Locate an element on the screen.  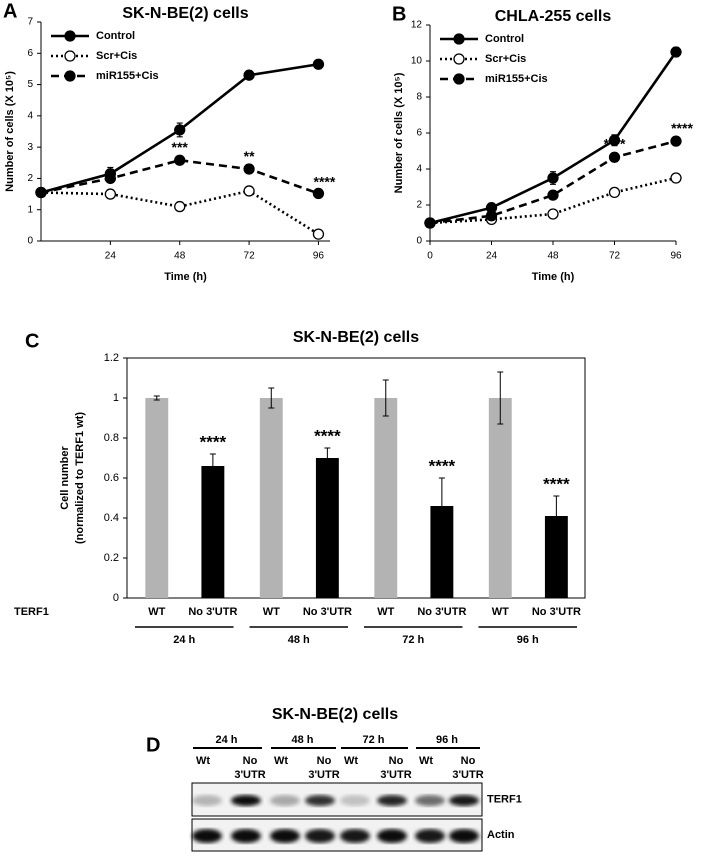
significance: *** is located at coordinates (180, 147).